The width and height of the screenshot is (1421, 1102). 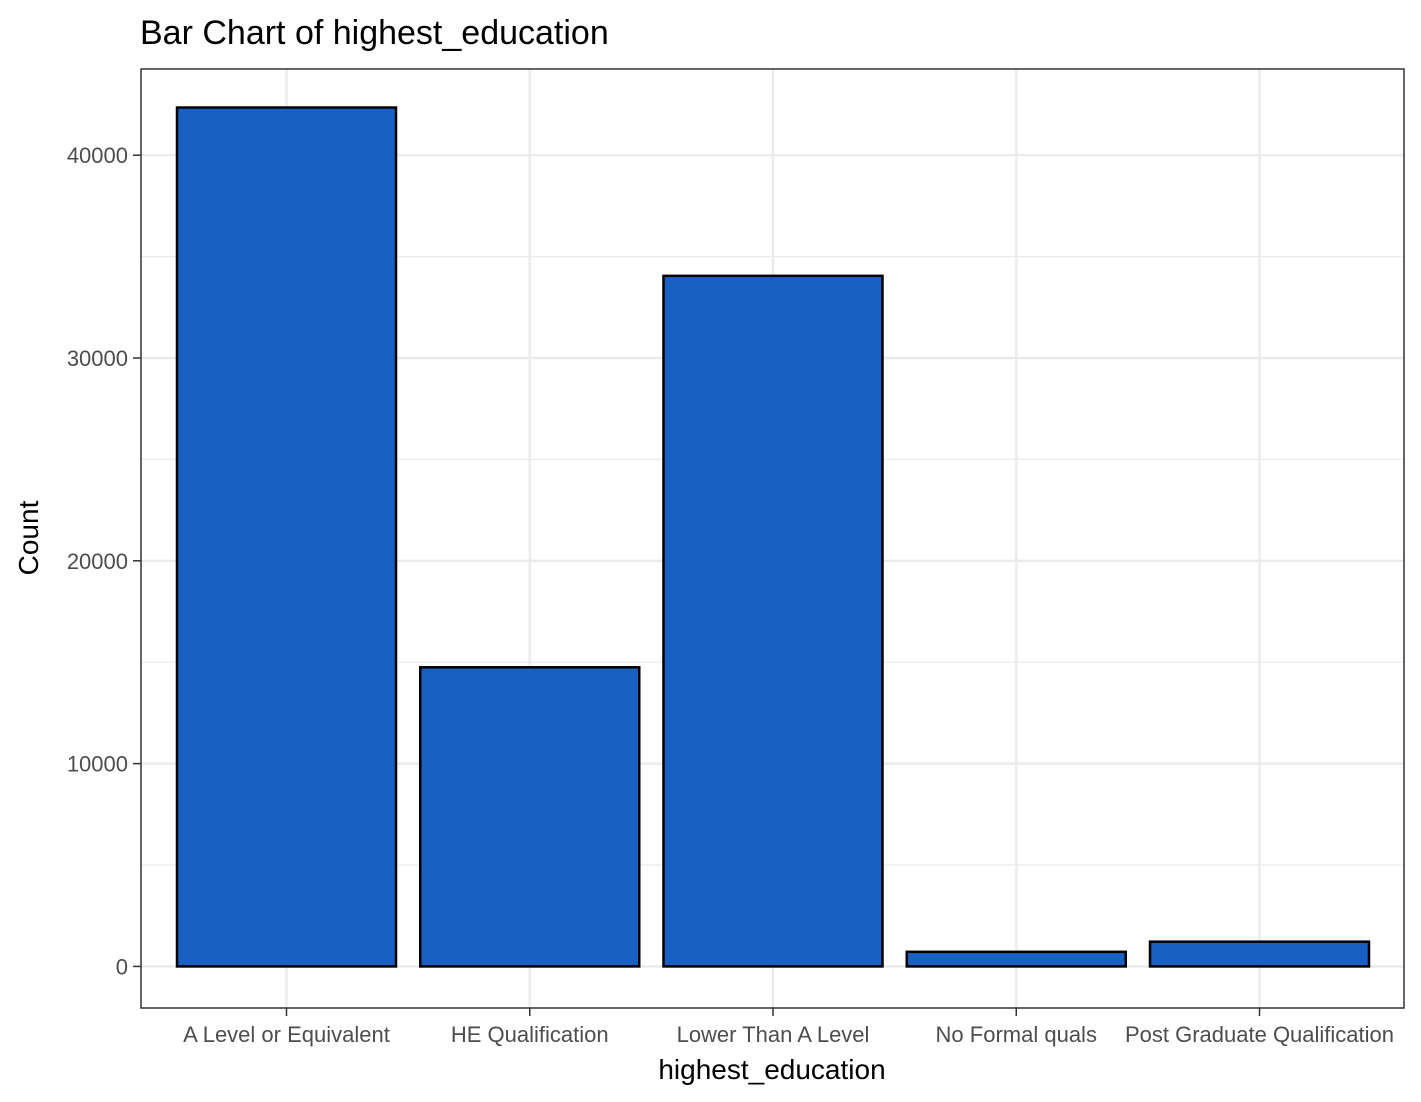 What do you see at coordinates (1016, 959) in the screenshot?
I see `bar-no-formal-quals` at bounding box center [1016, 959].